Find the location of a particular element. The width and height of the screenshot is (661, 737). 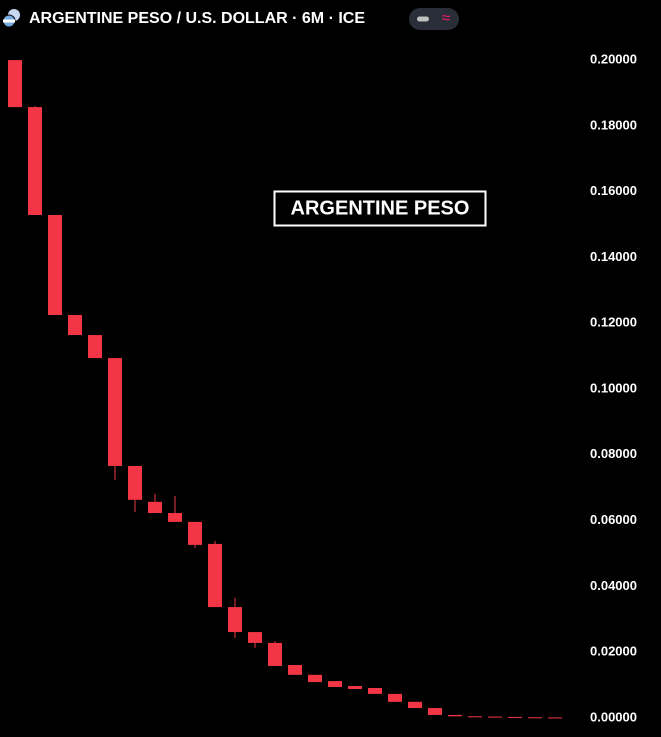

y-tick-label: 0.12000 is located at coordinates (613, 322).